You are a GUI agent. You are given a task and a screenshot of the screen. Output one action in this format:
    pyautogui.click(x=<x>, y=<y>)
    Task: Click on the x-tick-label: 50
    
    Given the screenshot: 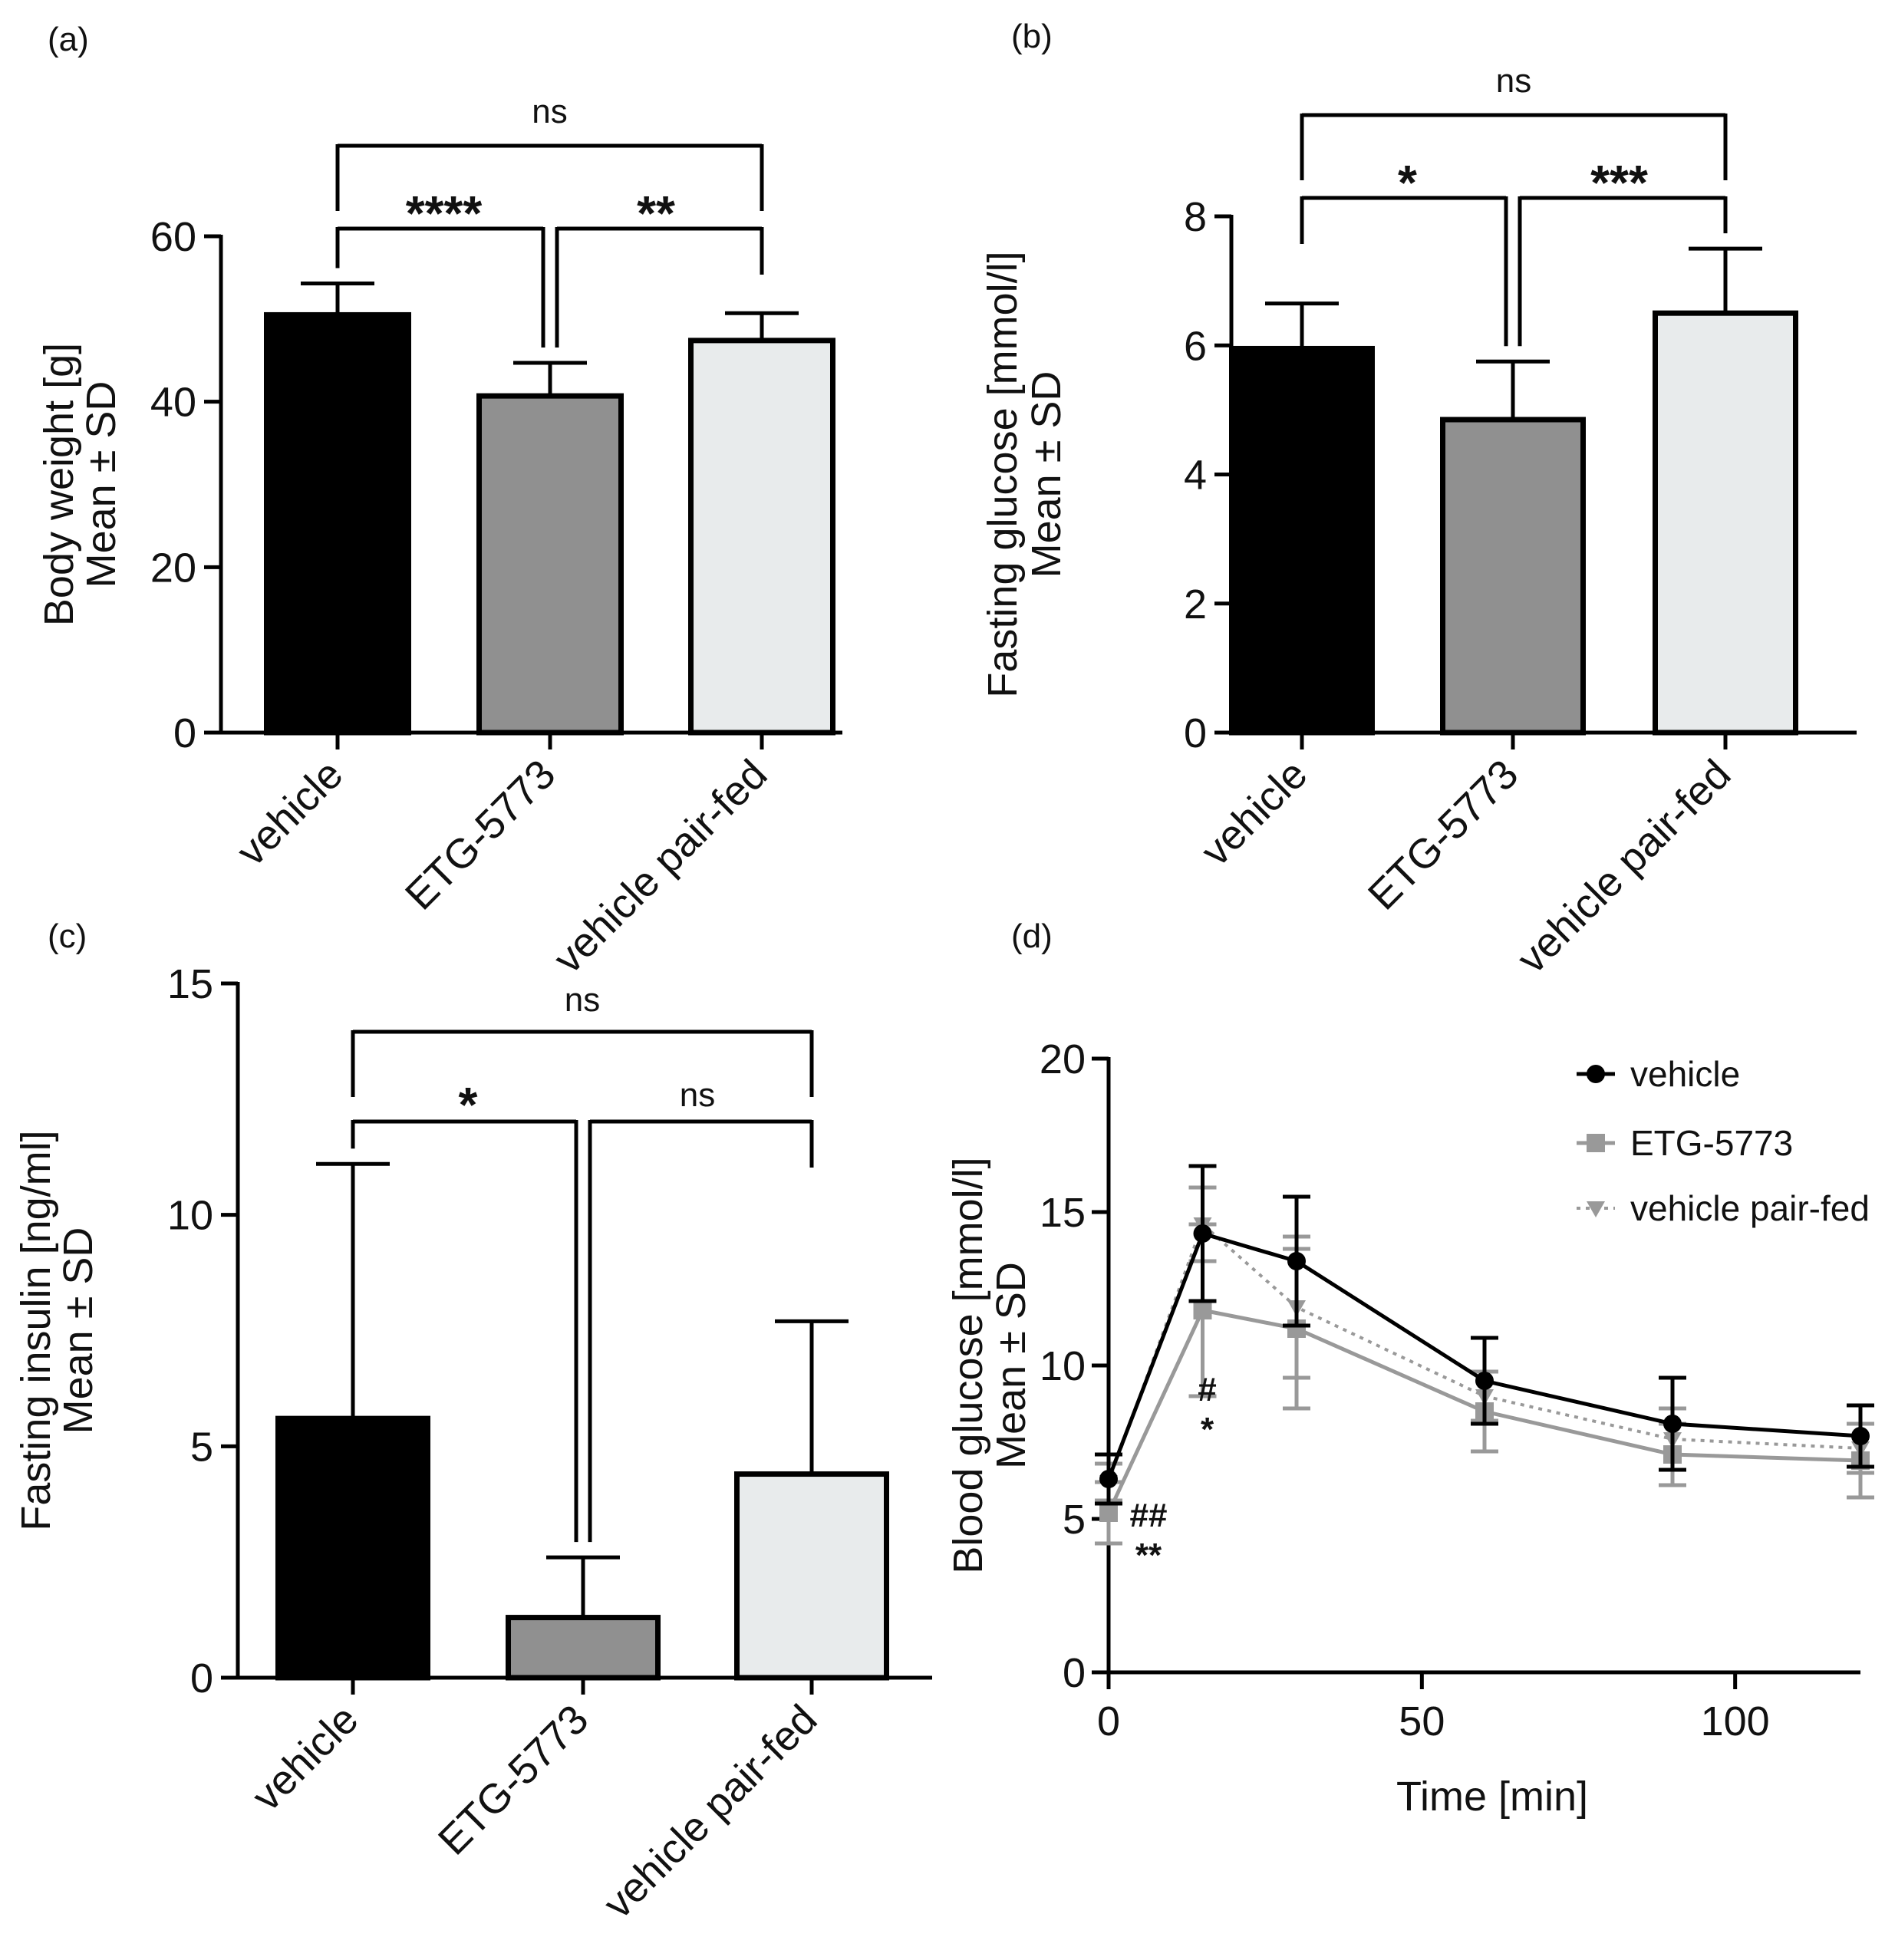 What is the action you would take?
    pyautogui.click(x=1422, y=1721)
    